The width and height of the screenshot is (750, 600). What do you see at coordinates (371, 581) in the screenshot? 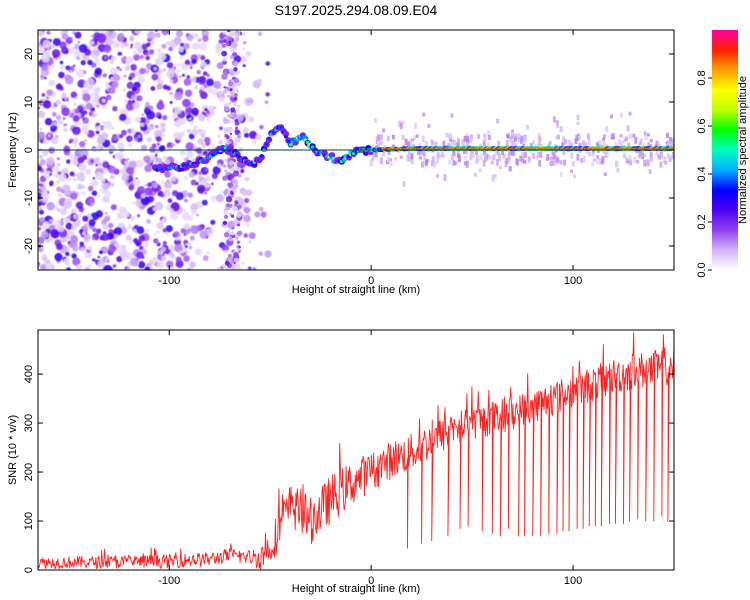
I see `x-tick-label: 0` at bounding box center [371, 581].